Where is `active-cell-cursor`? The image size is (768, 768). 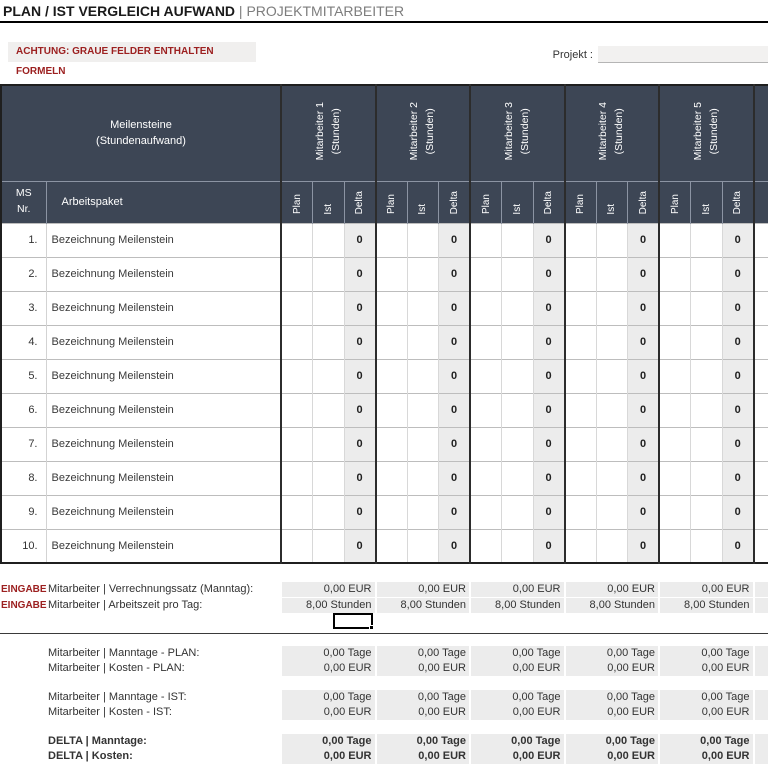 active-cell-cursor is located at coordinates (353, 621).